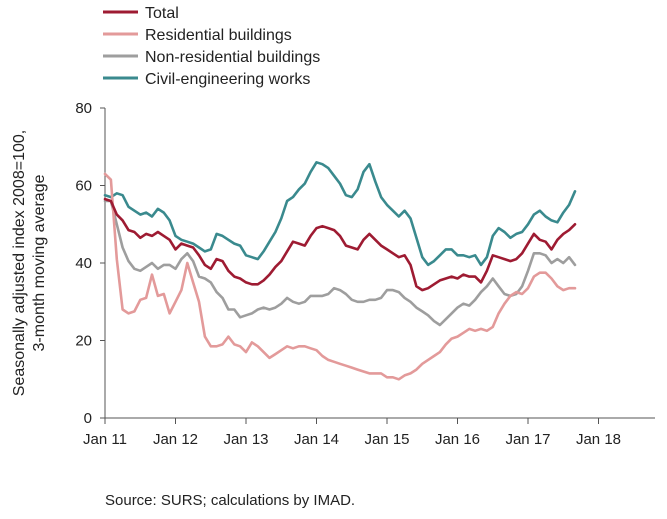 The image size is (667, 519). Describe the element at coordinates (83, 341) in the screenshot. I see `y-tick-label: 20` at that location.